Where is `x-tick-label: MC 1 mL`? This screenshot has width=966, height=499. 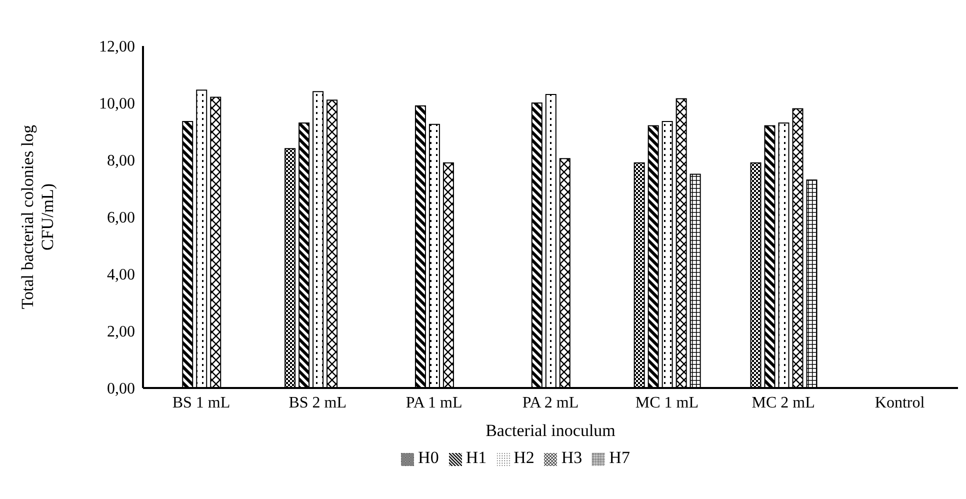
x-tick-label: MC 1 mL is located at coordinates (666, 403).